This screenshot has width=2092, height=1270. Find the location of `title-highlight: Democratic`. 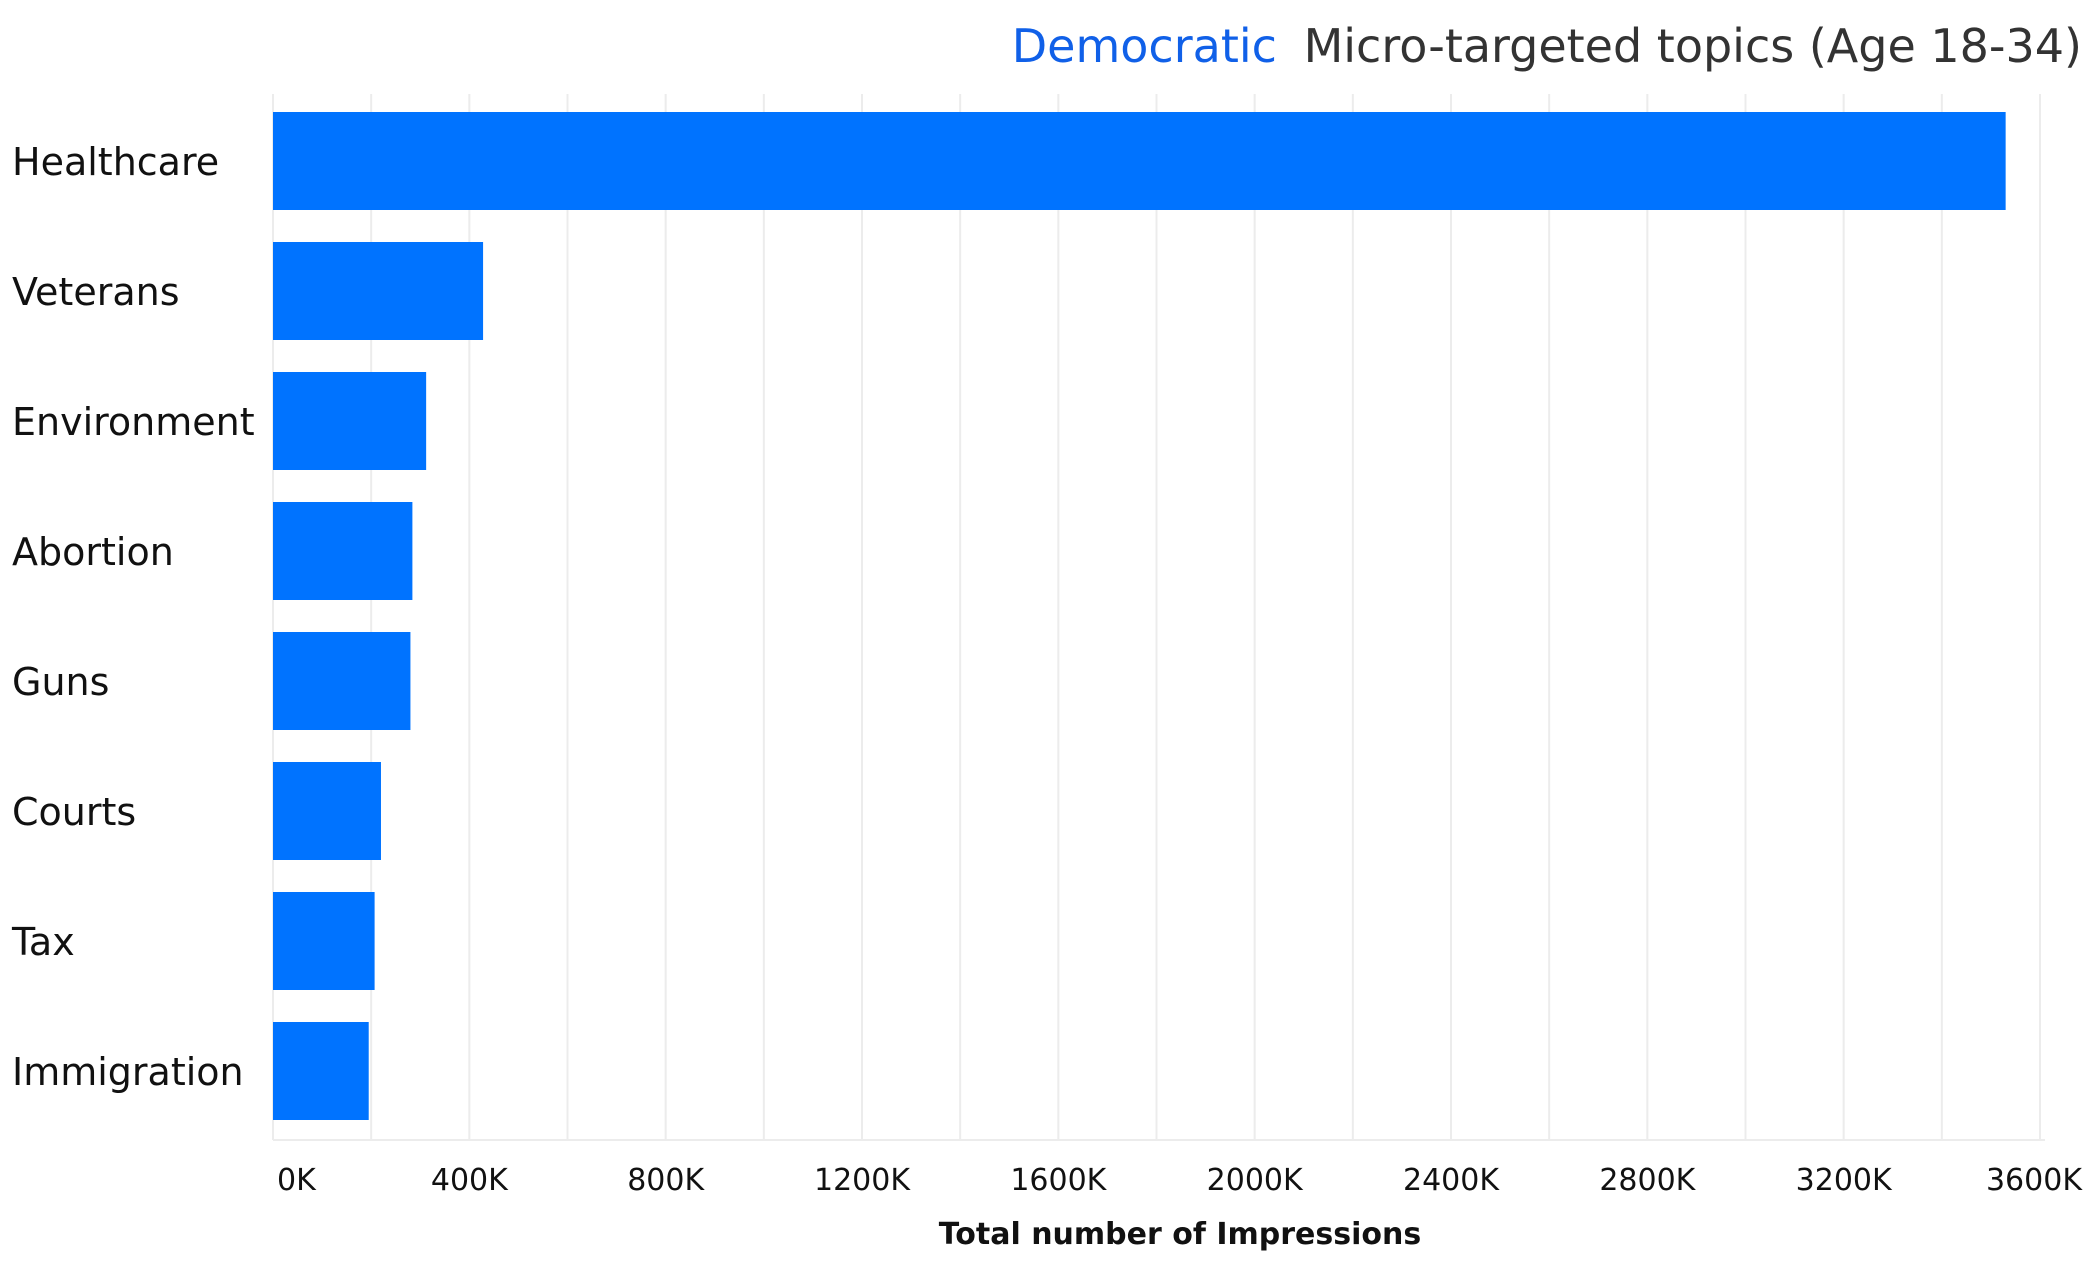

title-highlight: Democratic is located at coordinates (1144, 46).